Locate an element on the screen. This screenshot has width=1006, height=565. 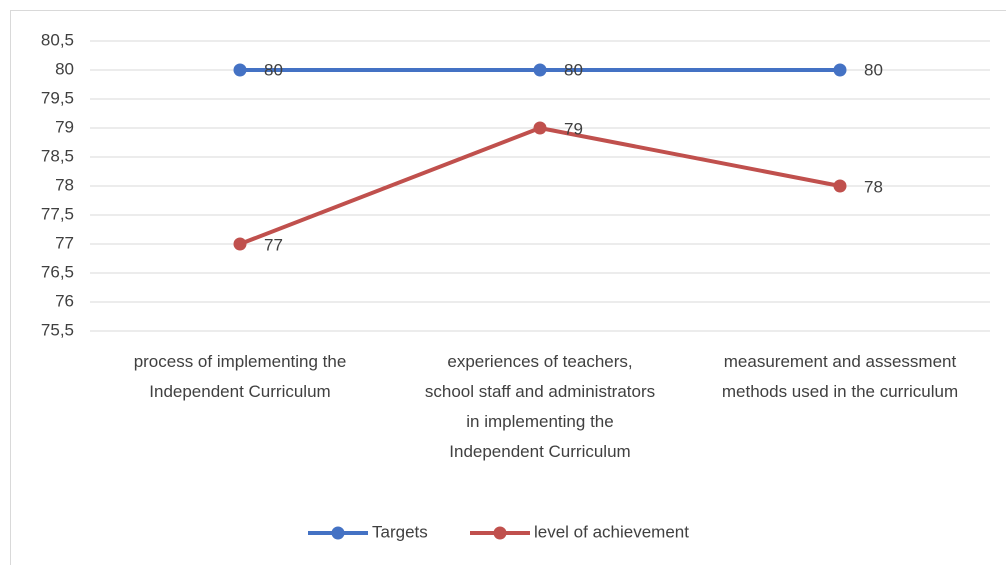
data-label: 79 is located at coordinates (573, 128).